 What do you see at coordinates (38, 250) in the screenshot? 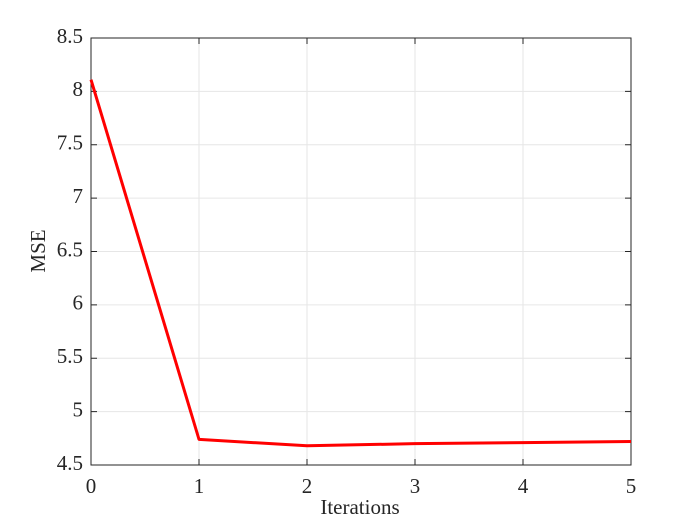
I see `y-axis-label: MSE` at bounding box center [38, 250].